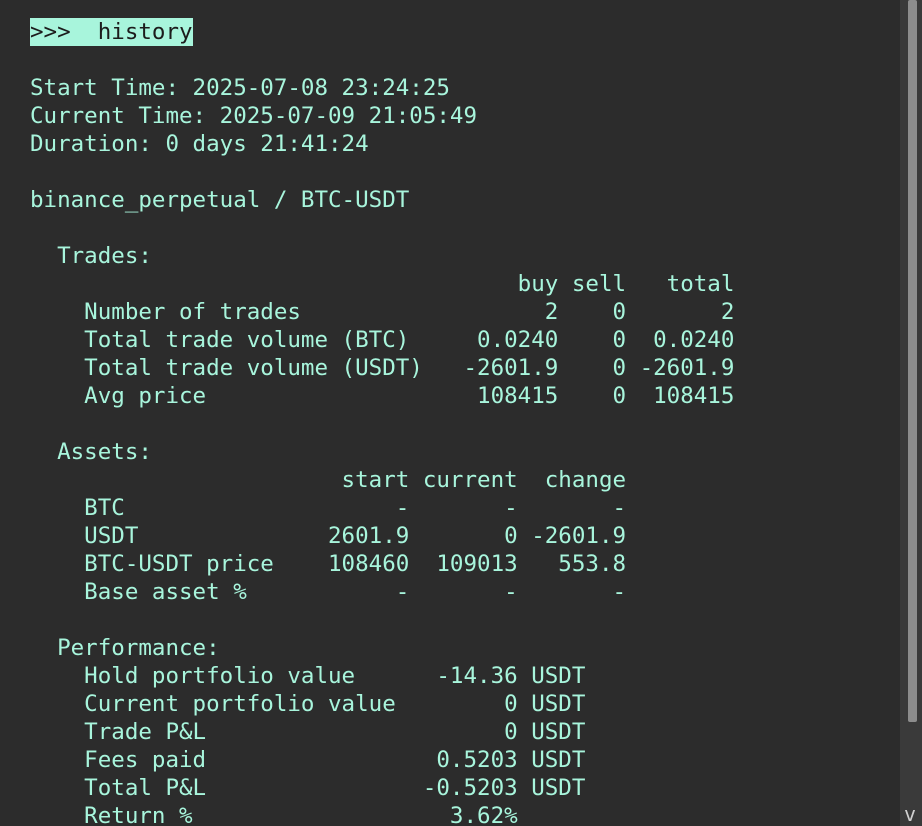 Image resolution: width=922 pixels, height=826 pixels. I want to click on duration-line: Duration: 0 days 21:41:24, so click(199, 144).